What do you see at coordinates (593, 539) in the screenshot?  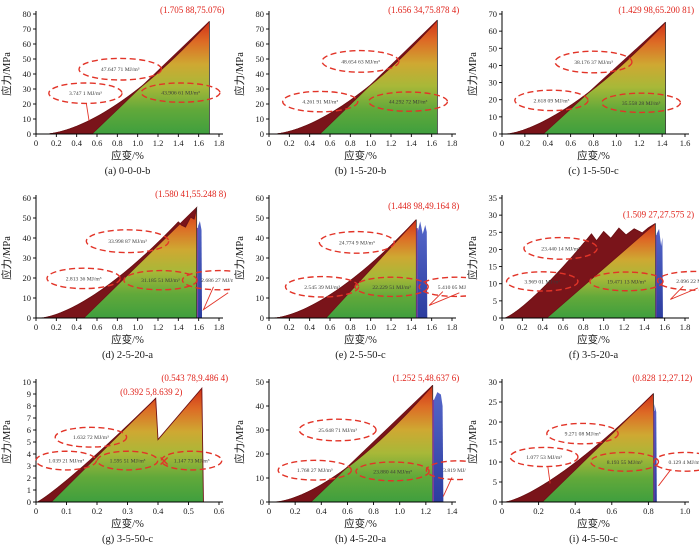 I see `subplot-caption: (i) 4-5-50-c` at bounding box center [593, 539].